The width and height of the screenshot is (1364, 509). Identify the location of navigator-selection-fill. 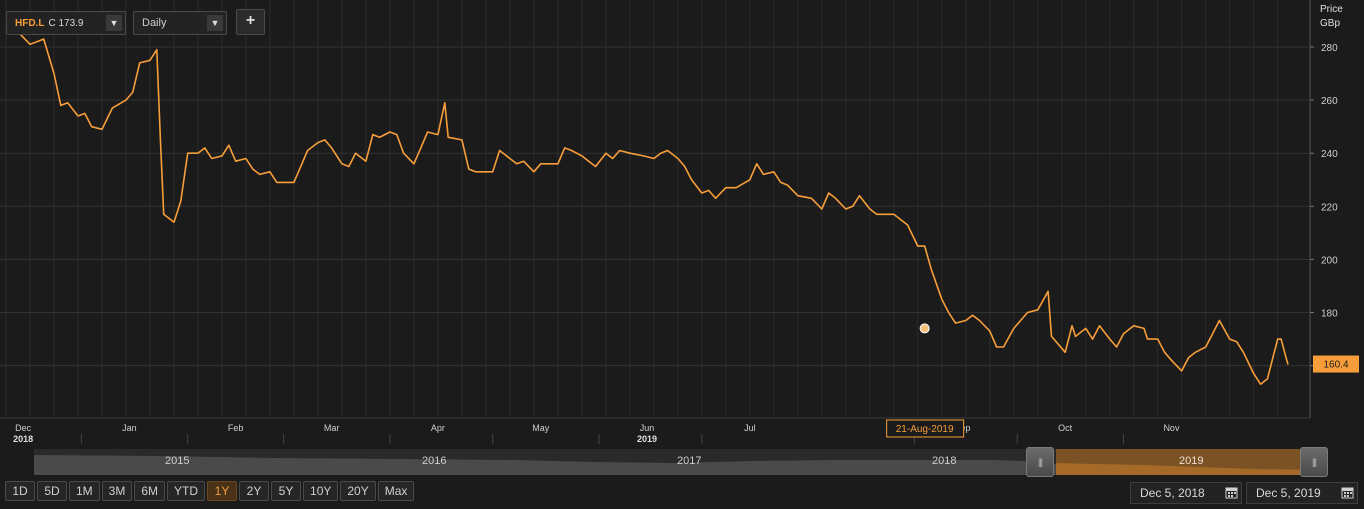
(1190, 469).